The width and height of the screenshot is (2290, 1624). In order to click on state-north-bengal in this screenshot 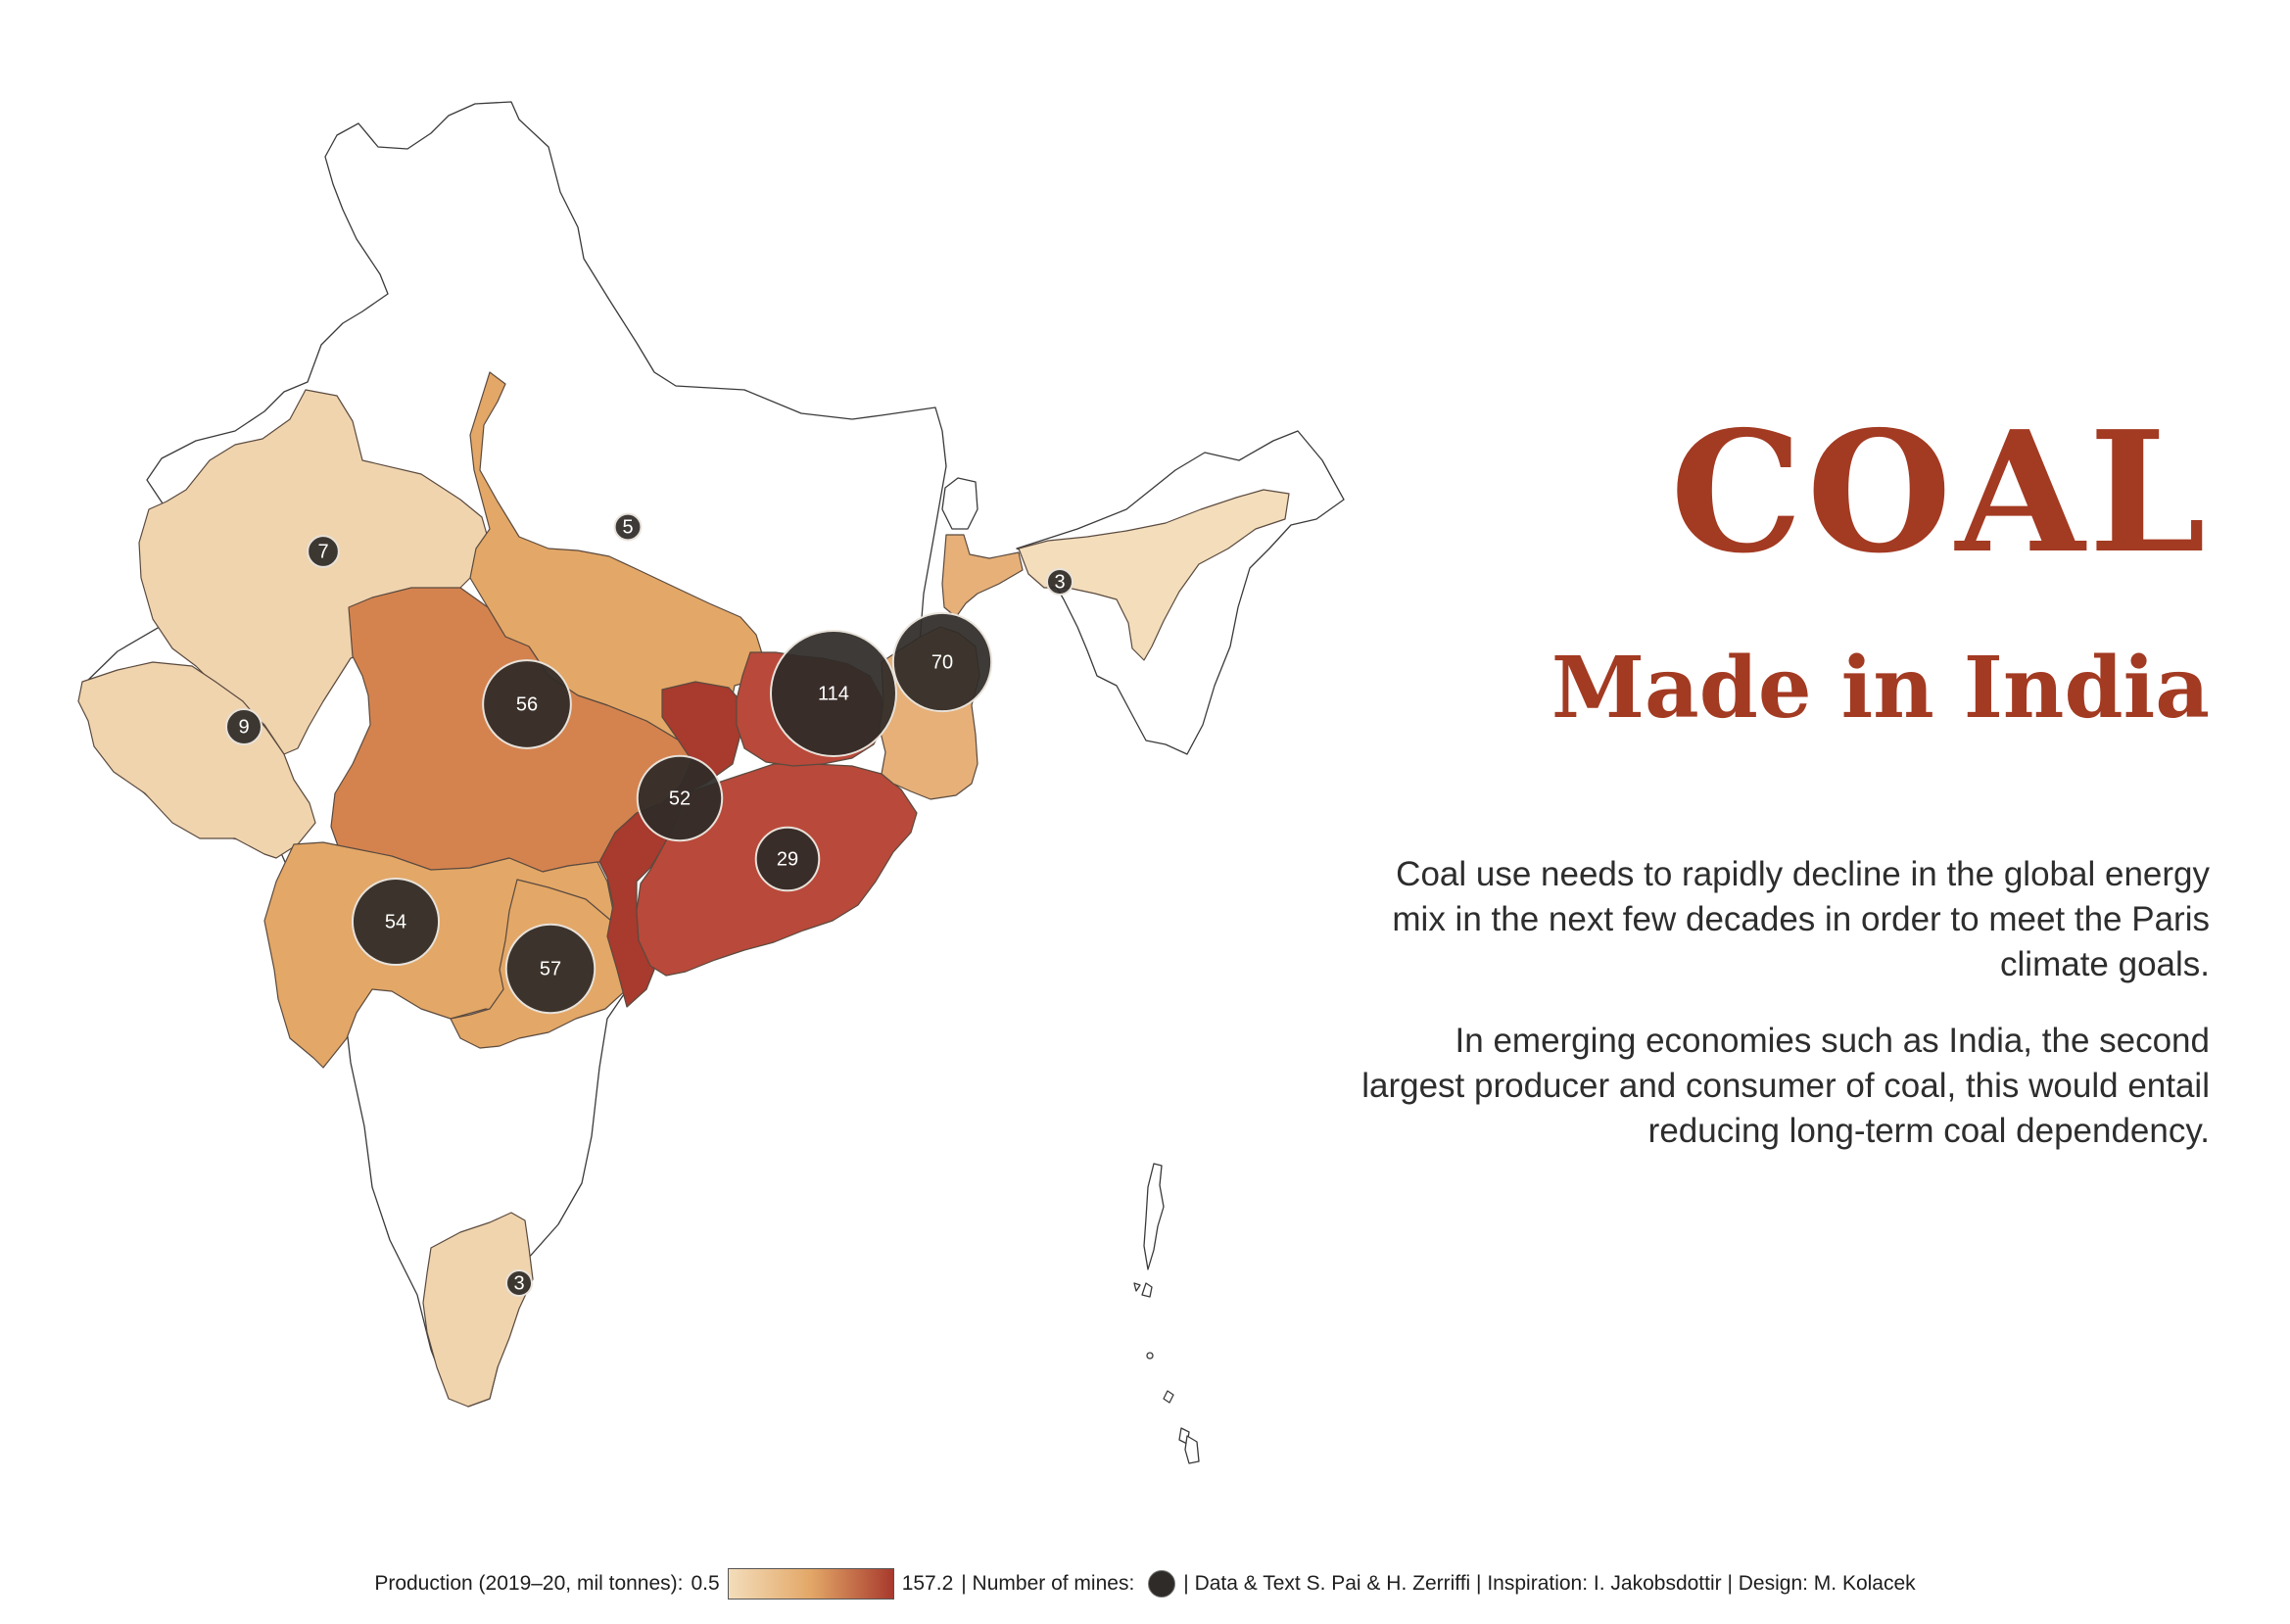, I will do `click(983, 576)`.